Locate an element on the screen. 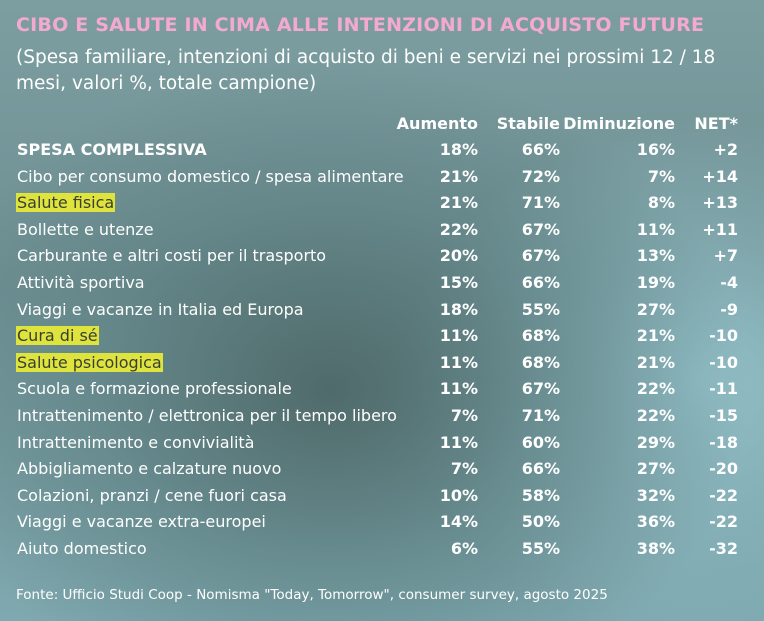  cell-diminuzione: 38% is located at coordinates (655, 548).